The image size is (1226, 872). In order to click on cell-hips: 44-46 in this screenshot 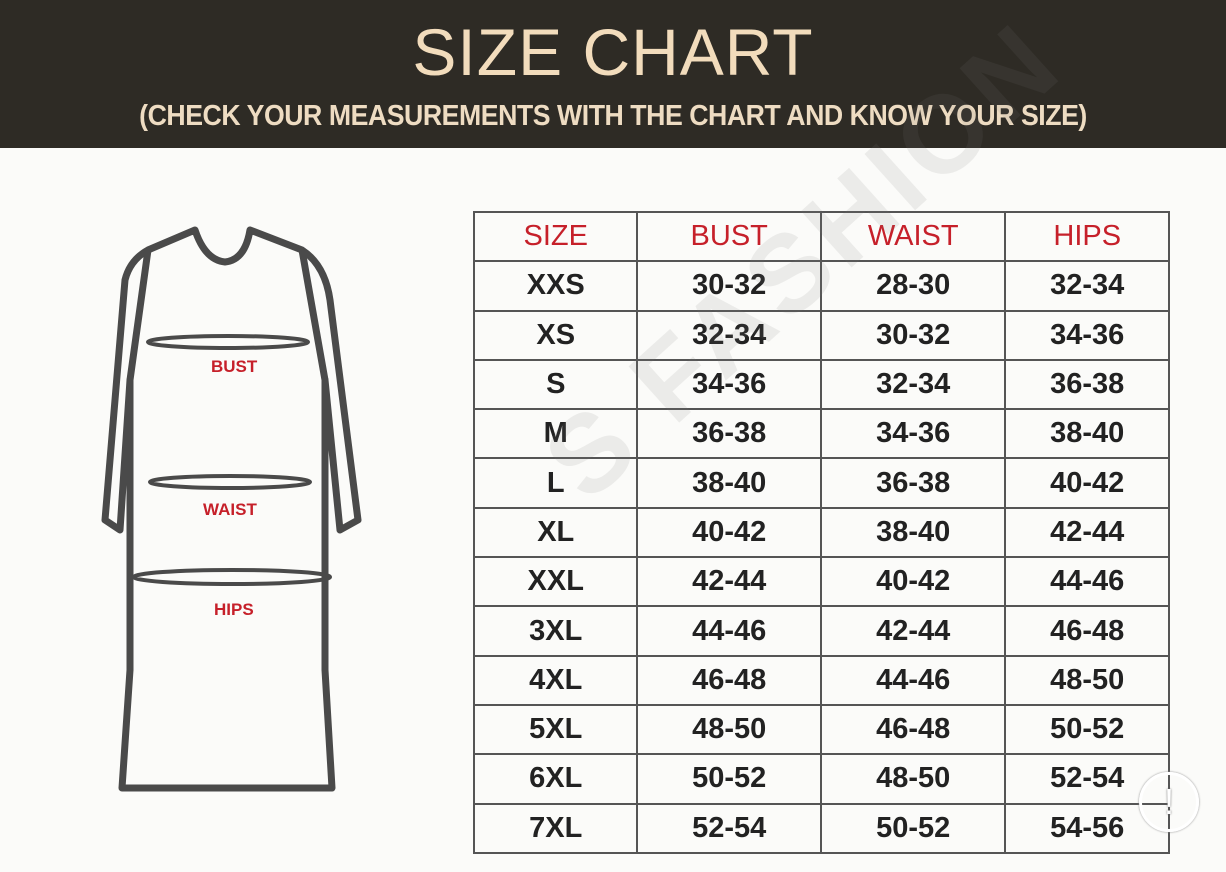, I will do `click(1087, 582)`.